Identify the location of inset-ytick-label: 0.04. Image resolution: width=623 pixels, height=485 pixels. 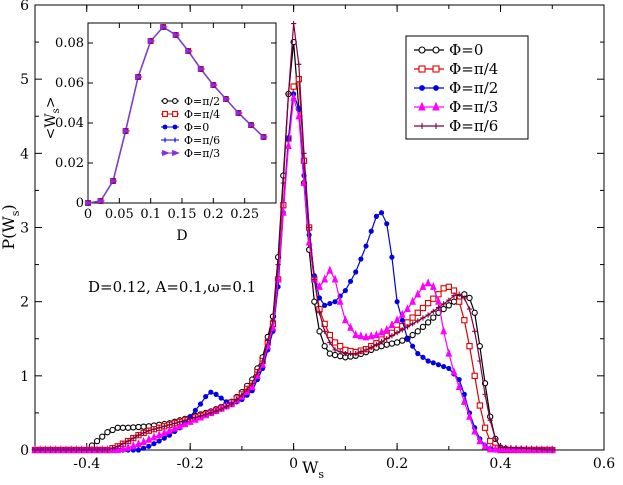
(69, 123).